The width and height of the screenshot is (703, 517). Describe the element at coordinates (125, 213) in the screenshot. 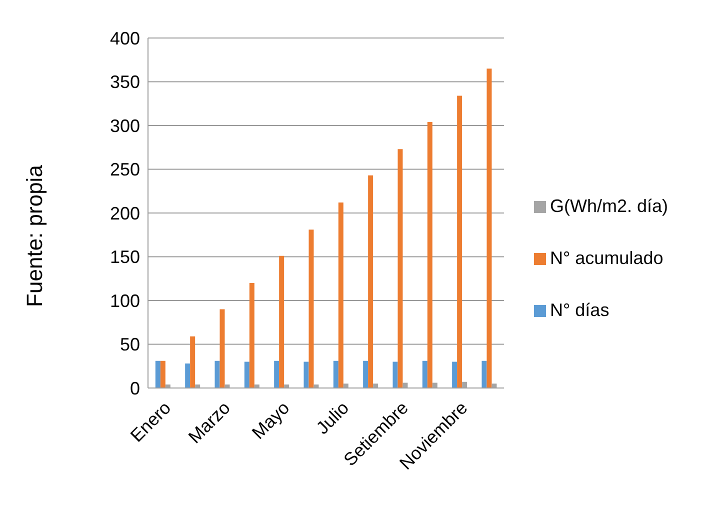

I see `y-tick-label: 200` at that location.